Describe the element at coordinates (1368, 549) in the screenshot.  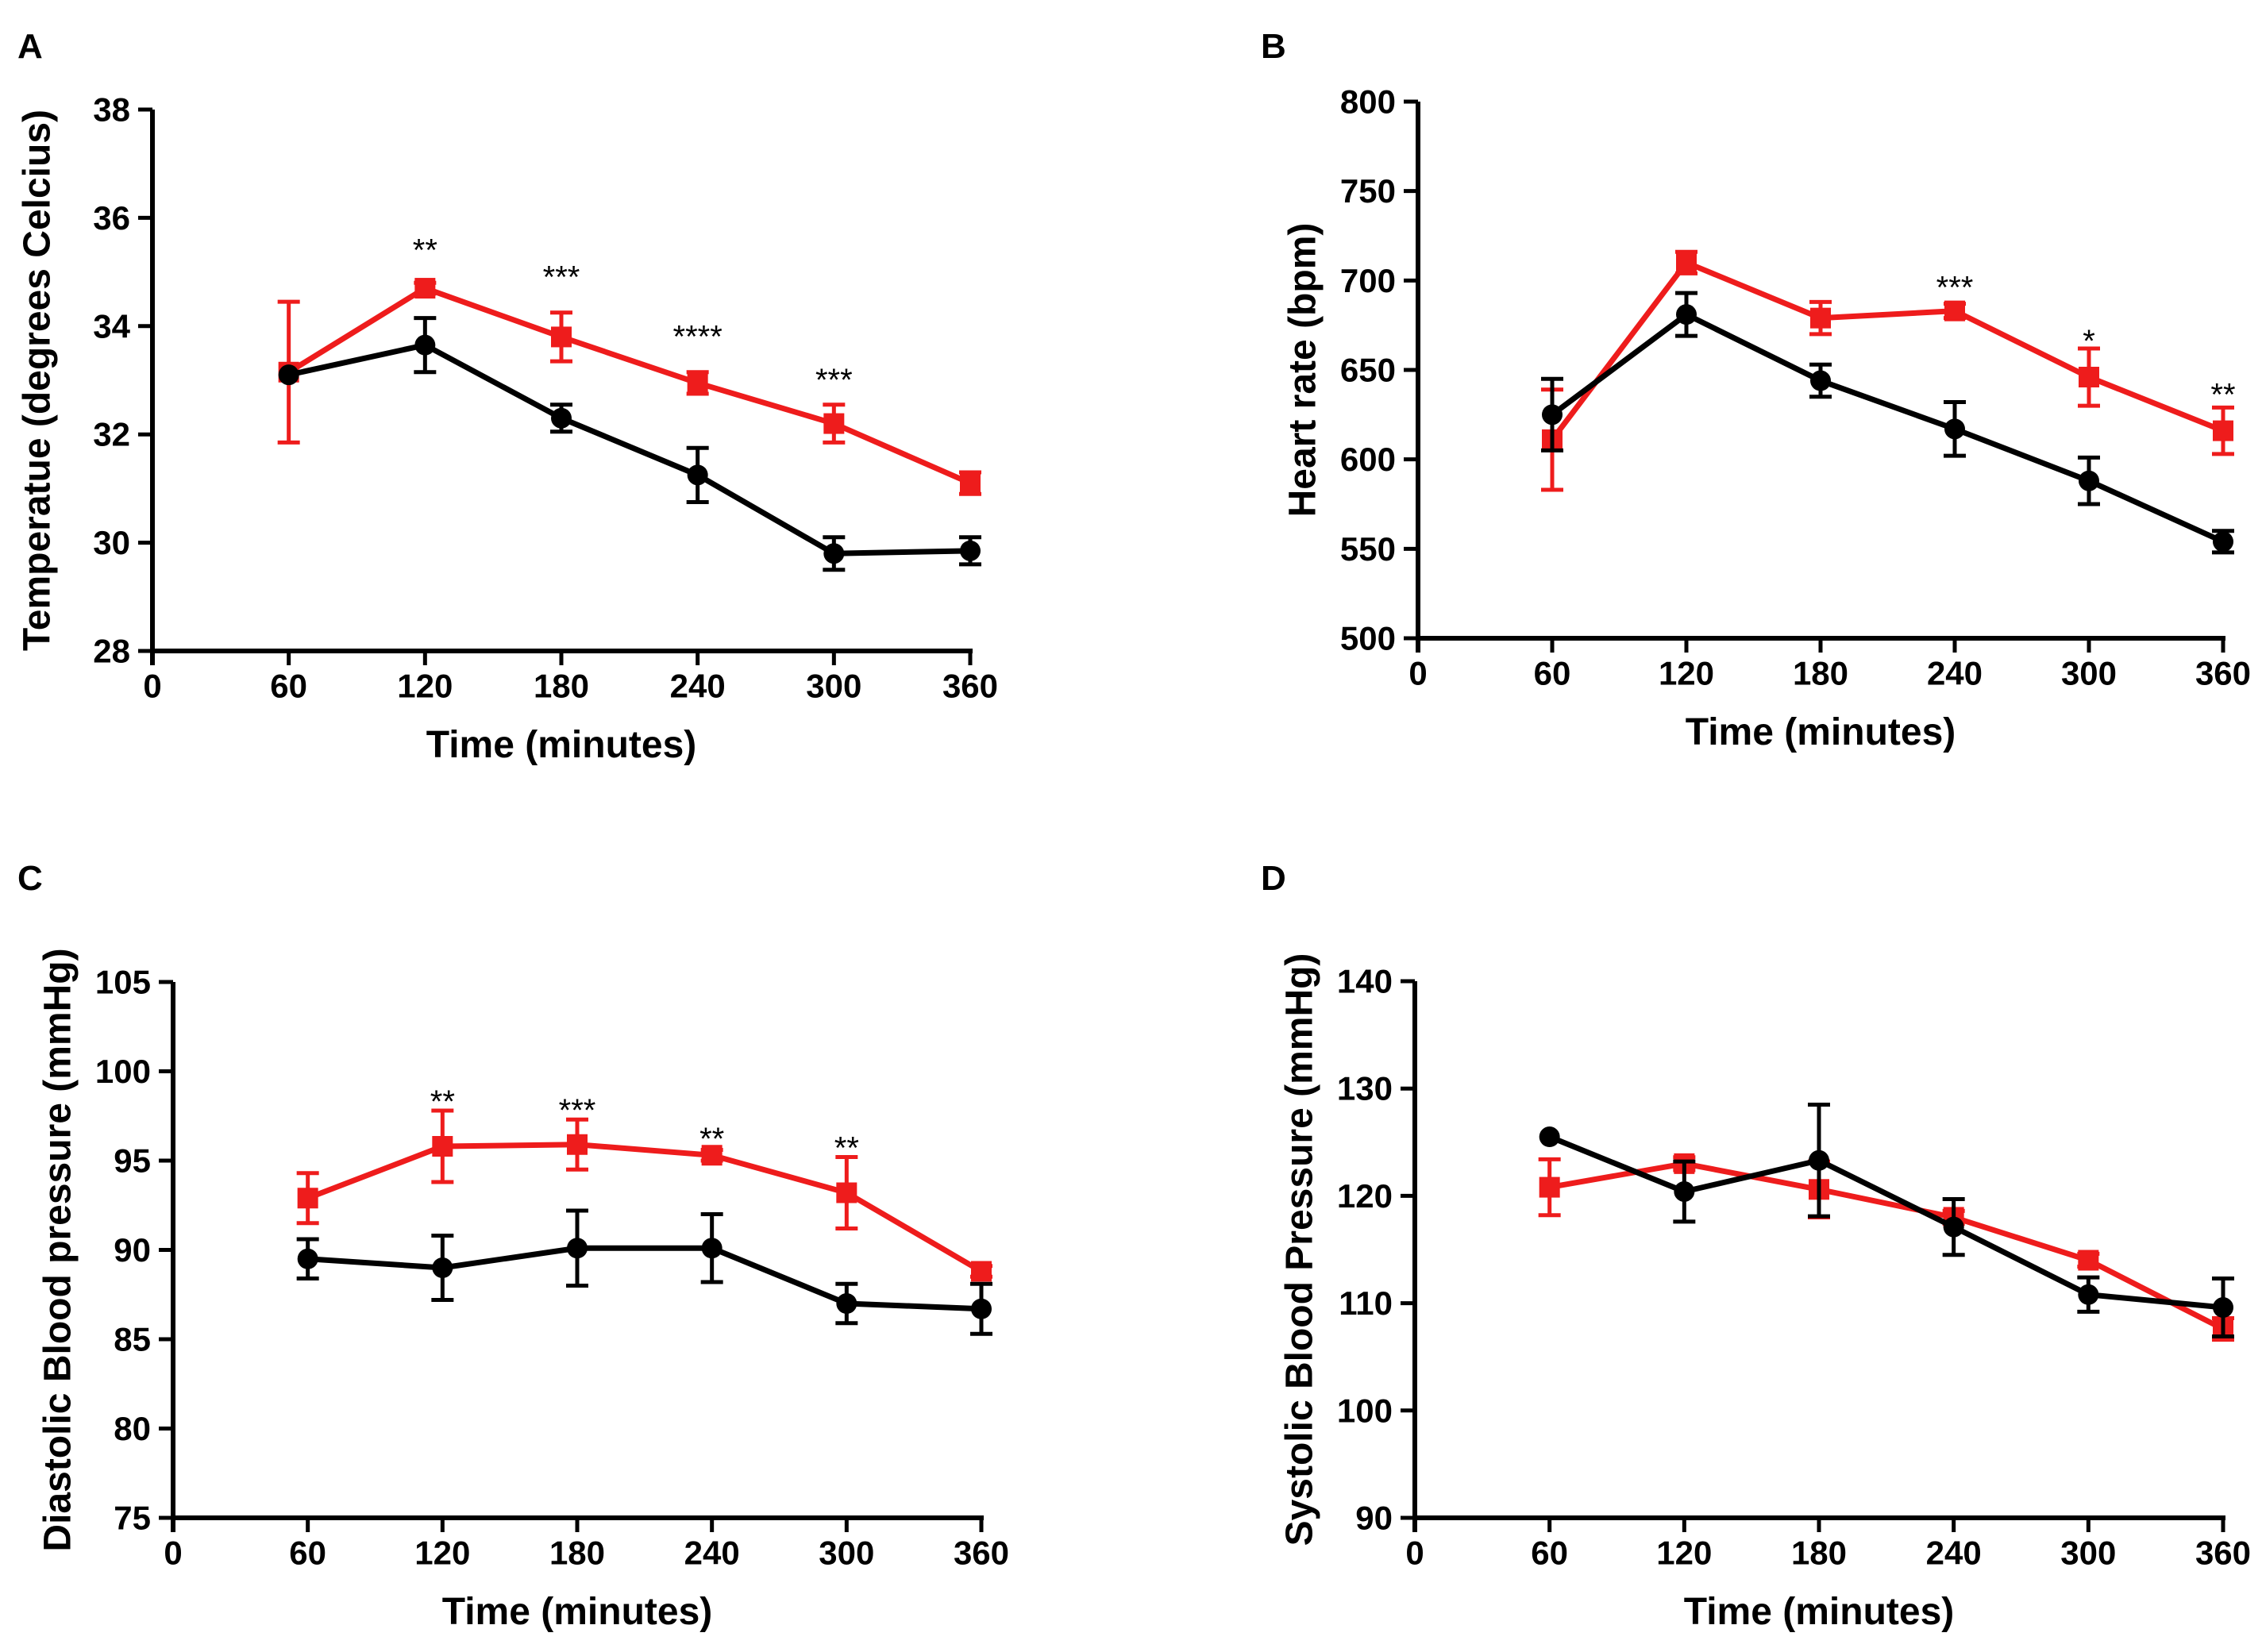
I see `y-tick-label: 550` at that location.